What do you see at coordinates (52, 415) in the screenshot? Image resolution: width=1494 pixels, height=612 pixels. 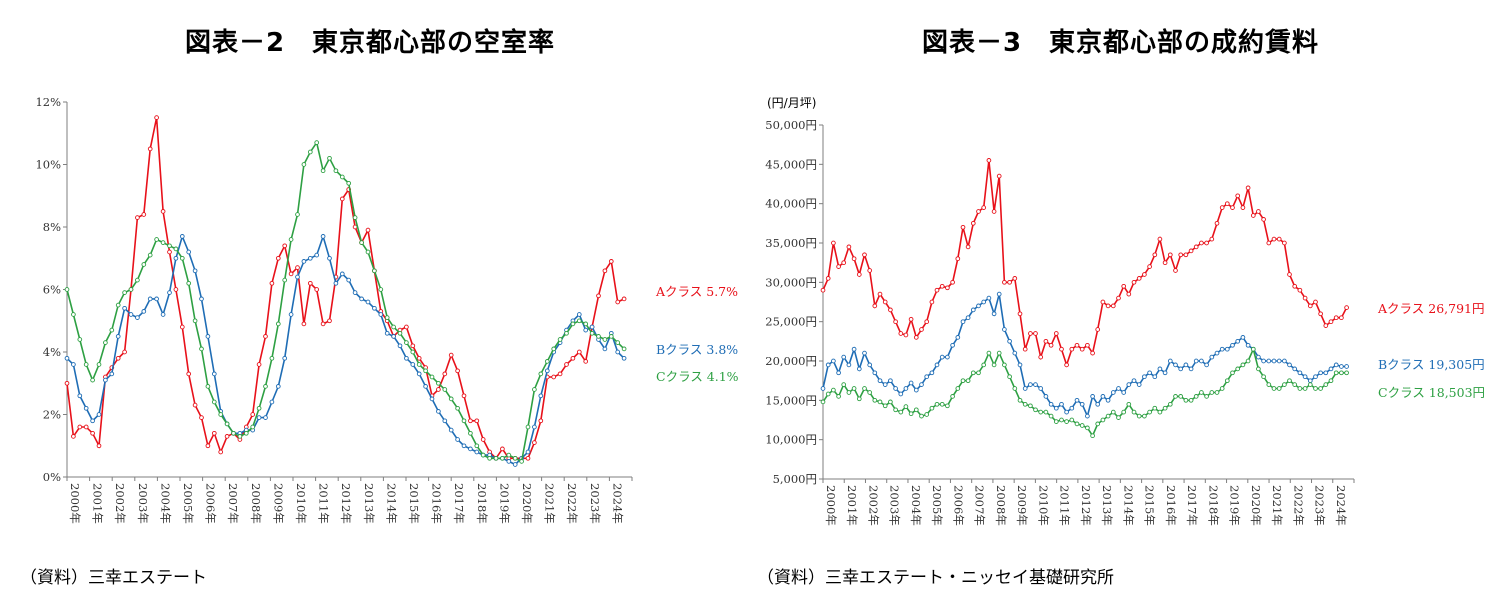 I see `y-tick-label: 2%` at bounding box center [52, 415].